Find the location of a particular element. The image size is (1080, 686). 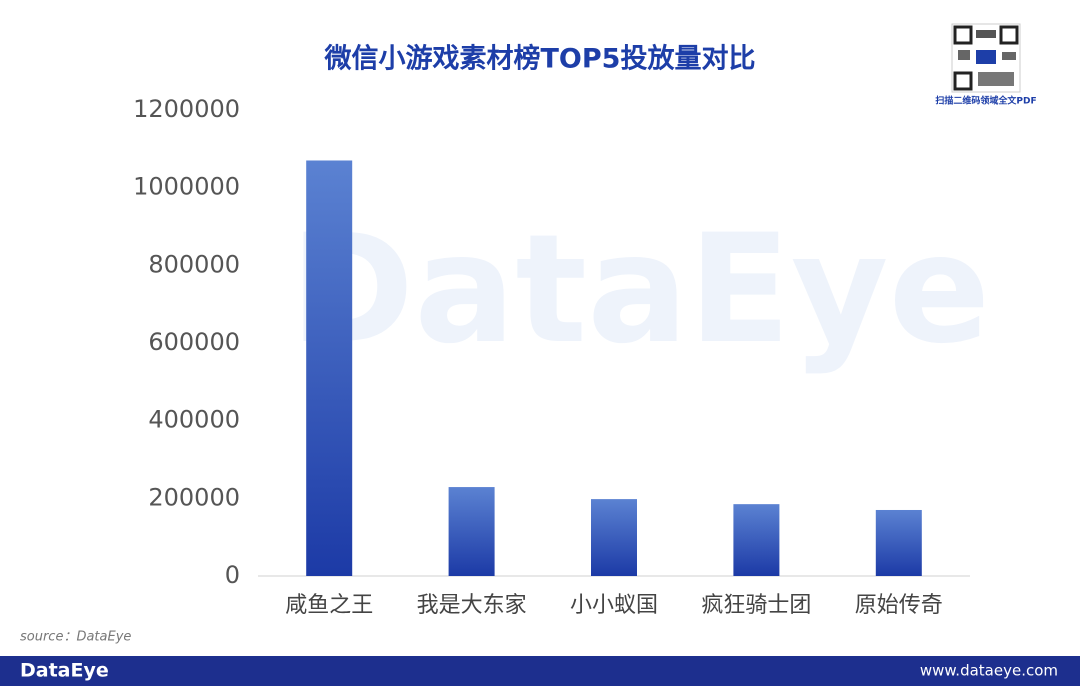

y-tick-label: 1200000 is located at coordinates (186, 109).